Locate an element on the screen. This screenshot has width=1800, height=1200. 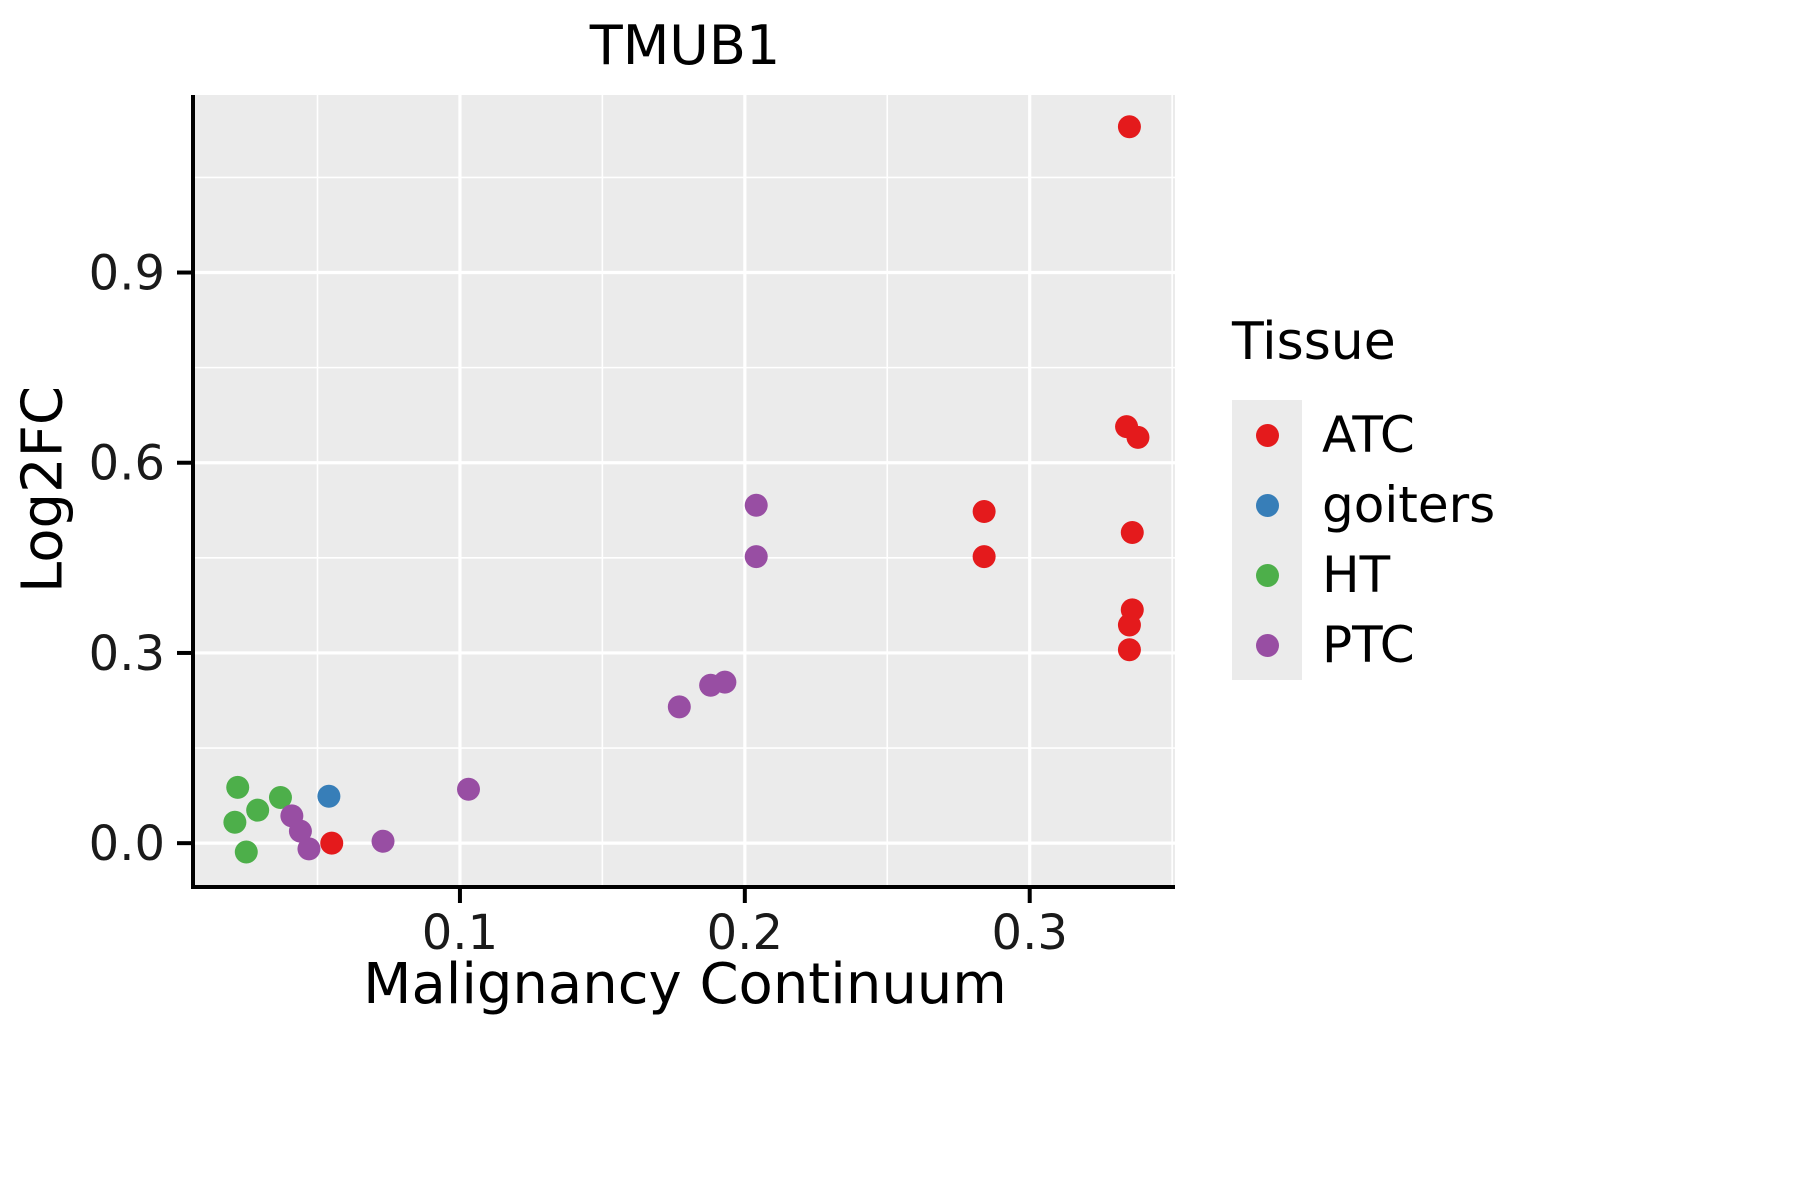
legend-item-HT: HT is located at coordinates (1363, 575).